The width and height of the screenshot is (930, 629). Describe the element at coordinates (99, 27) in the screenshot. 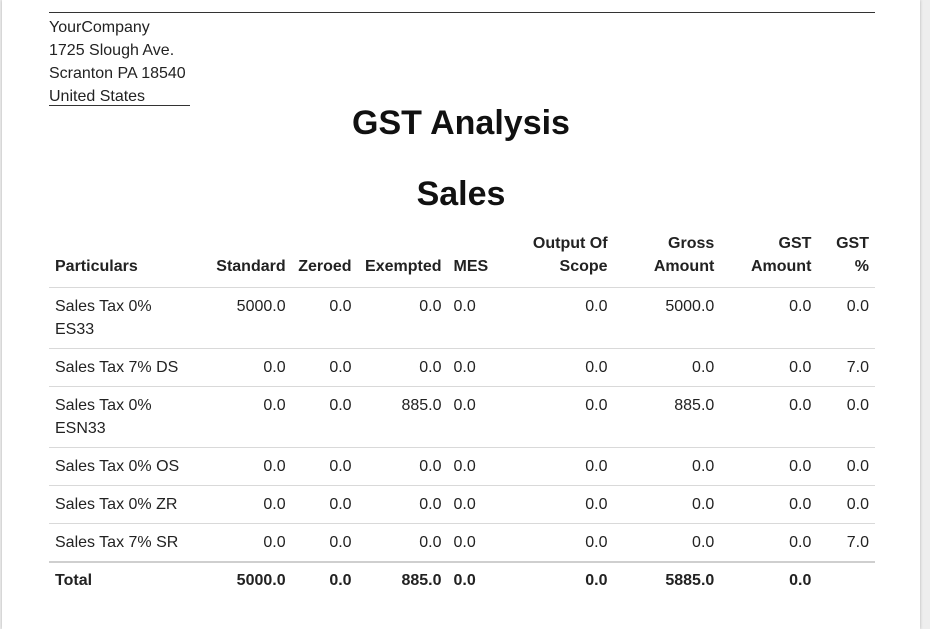

I see `company-name: YourCompany` at that location.